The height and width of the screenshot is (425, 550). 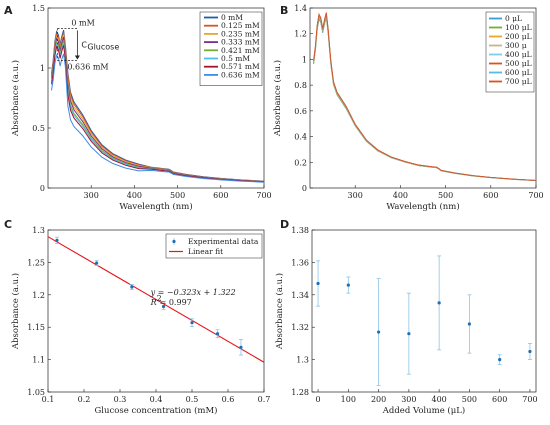 I want to click on panel-b-legend-label: 100 μL, so click(x=518, y=27).